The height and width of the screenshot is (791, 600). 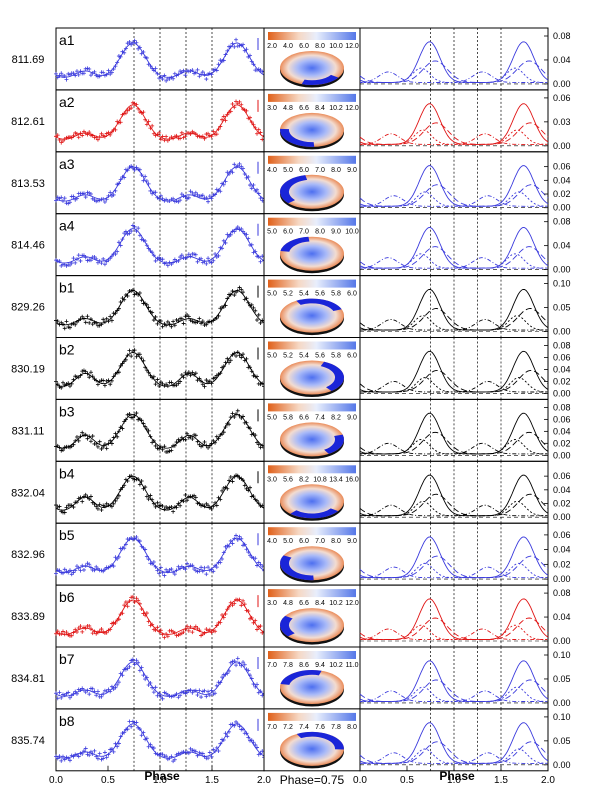 What do you see at coordinates (28, 184) in the screenshot?
I see `epoch-label: 813.53` at bounding box center [28, 184].